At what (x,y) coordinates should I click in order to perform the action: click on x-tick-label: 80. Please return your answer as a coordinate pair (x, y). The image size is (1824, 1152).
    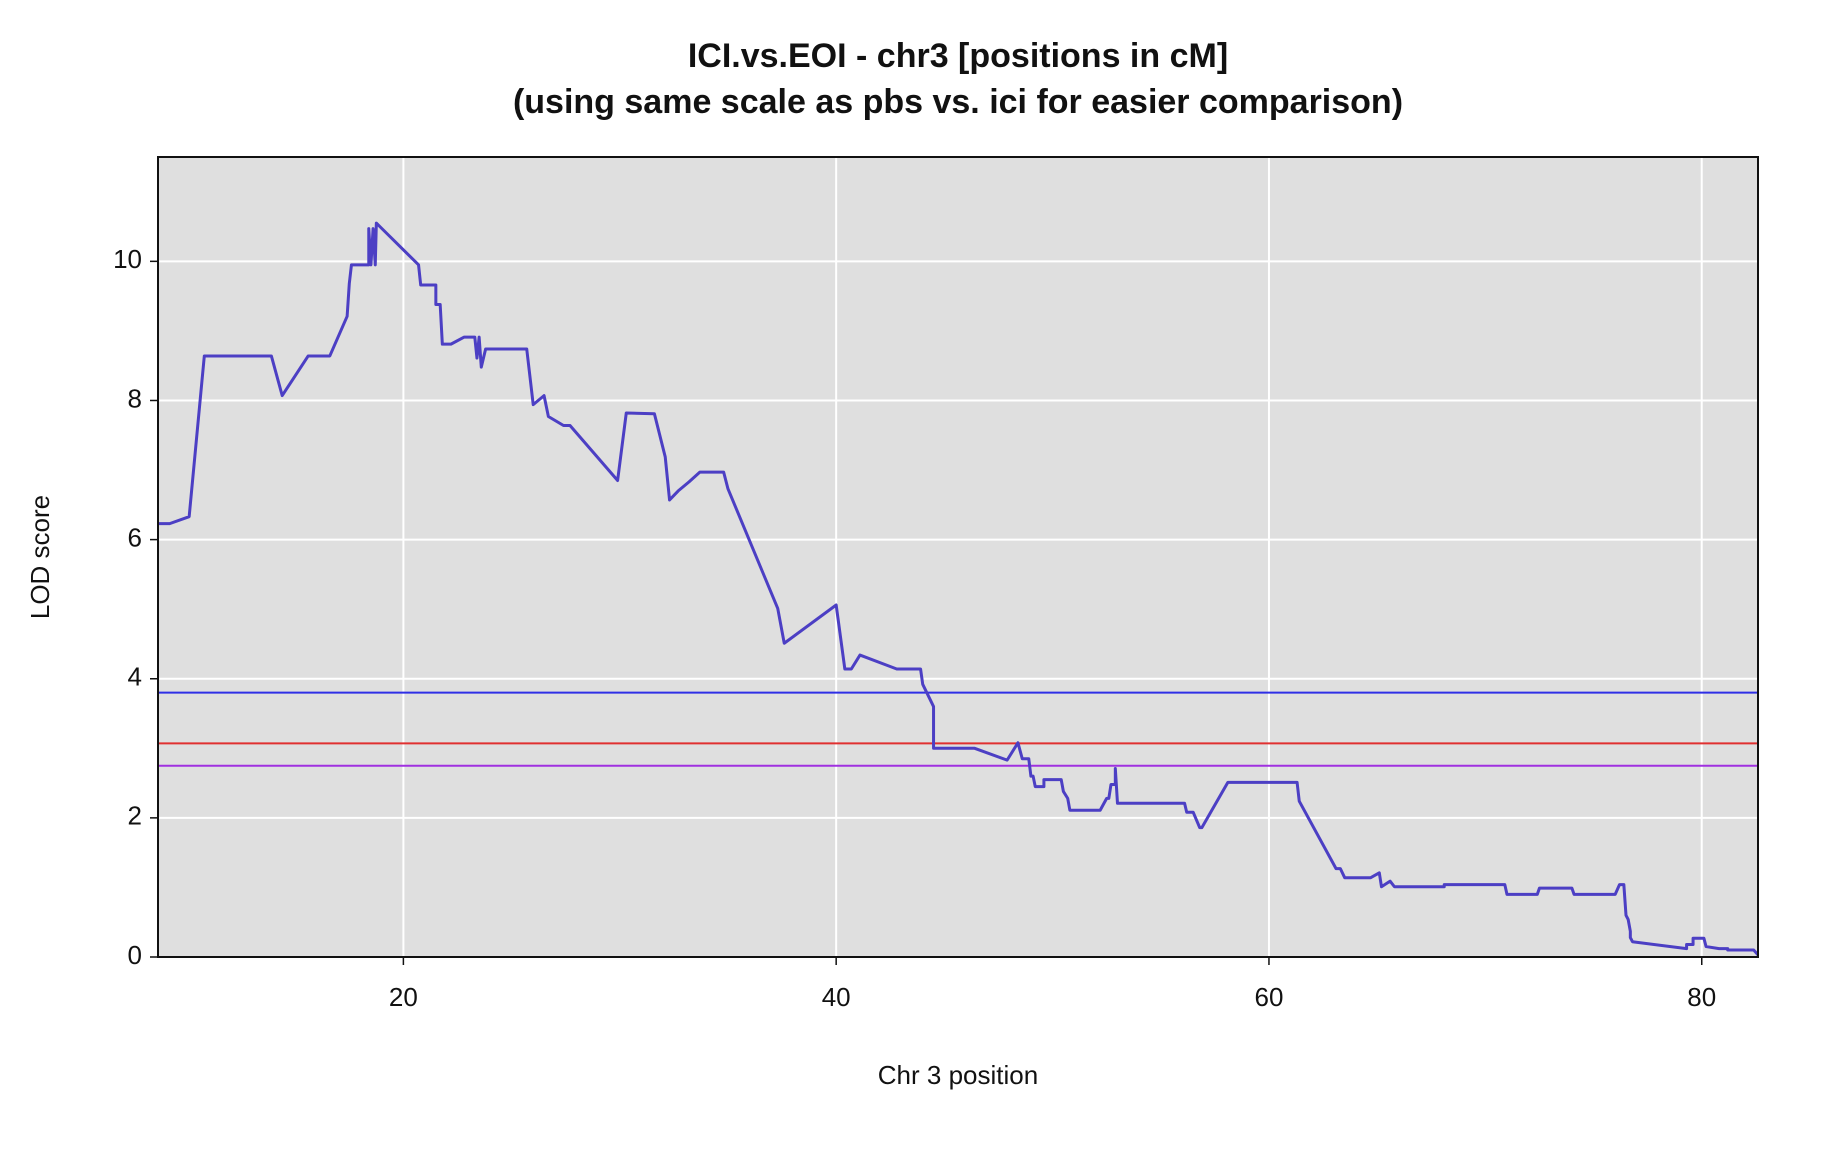
    Looking at the image, I should click on (1701, 997).